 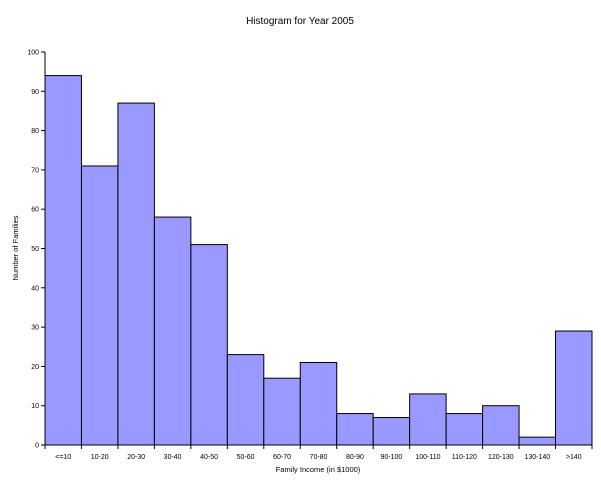 What do you see at coordinates (35, 131) in the screenshot?
I see `y-tick-label-8: 80` at bounding box center [35, 131].